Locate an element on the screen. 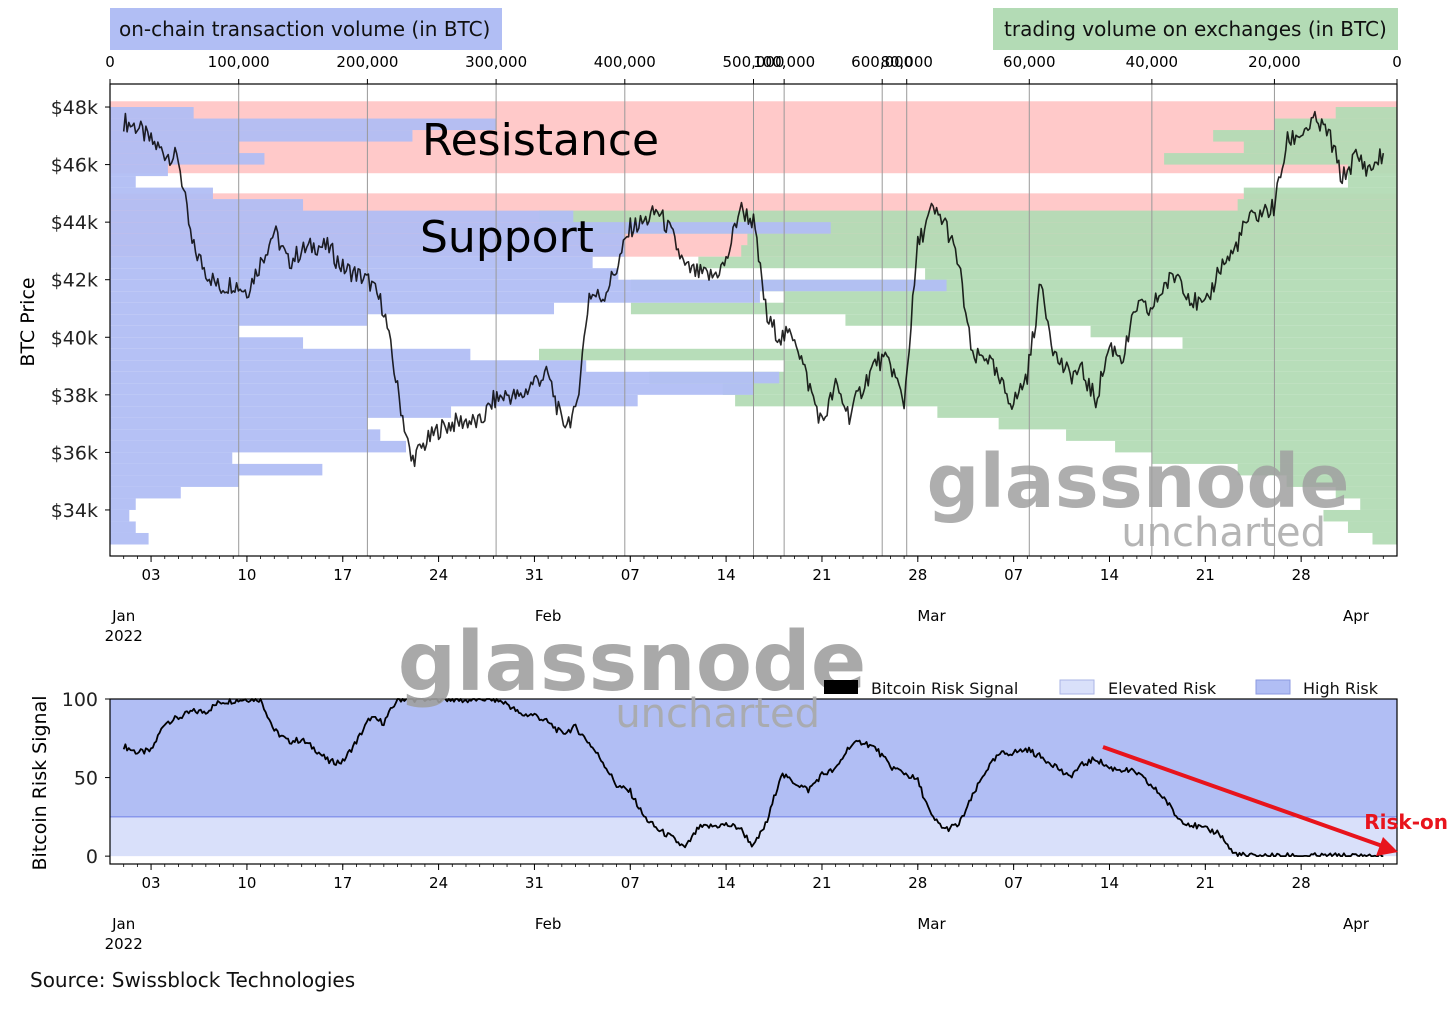 The image size is (1456, 1020). onchain-tick-label: 600,000 is located at coordinates (882, 62).